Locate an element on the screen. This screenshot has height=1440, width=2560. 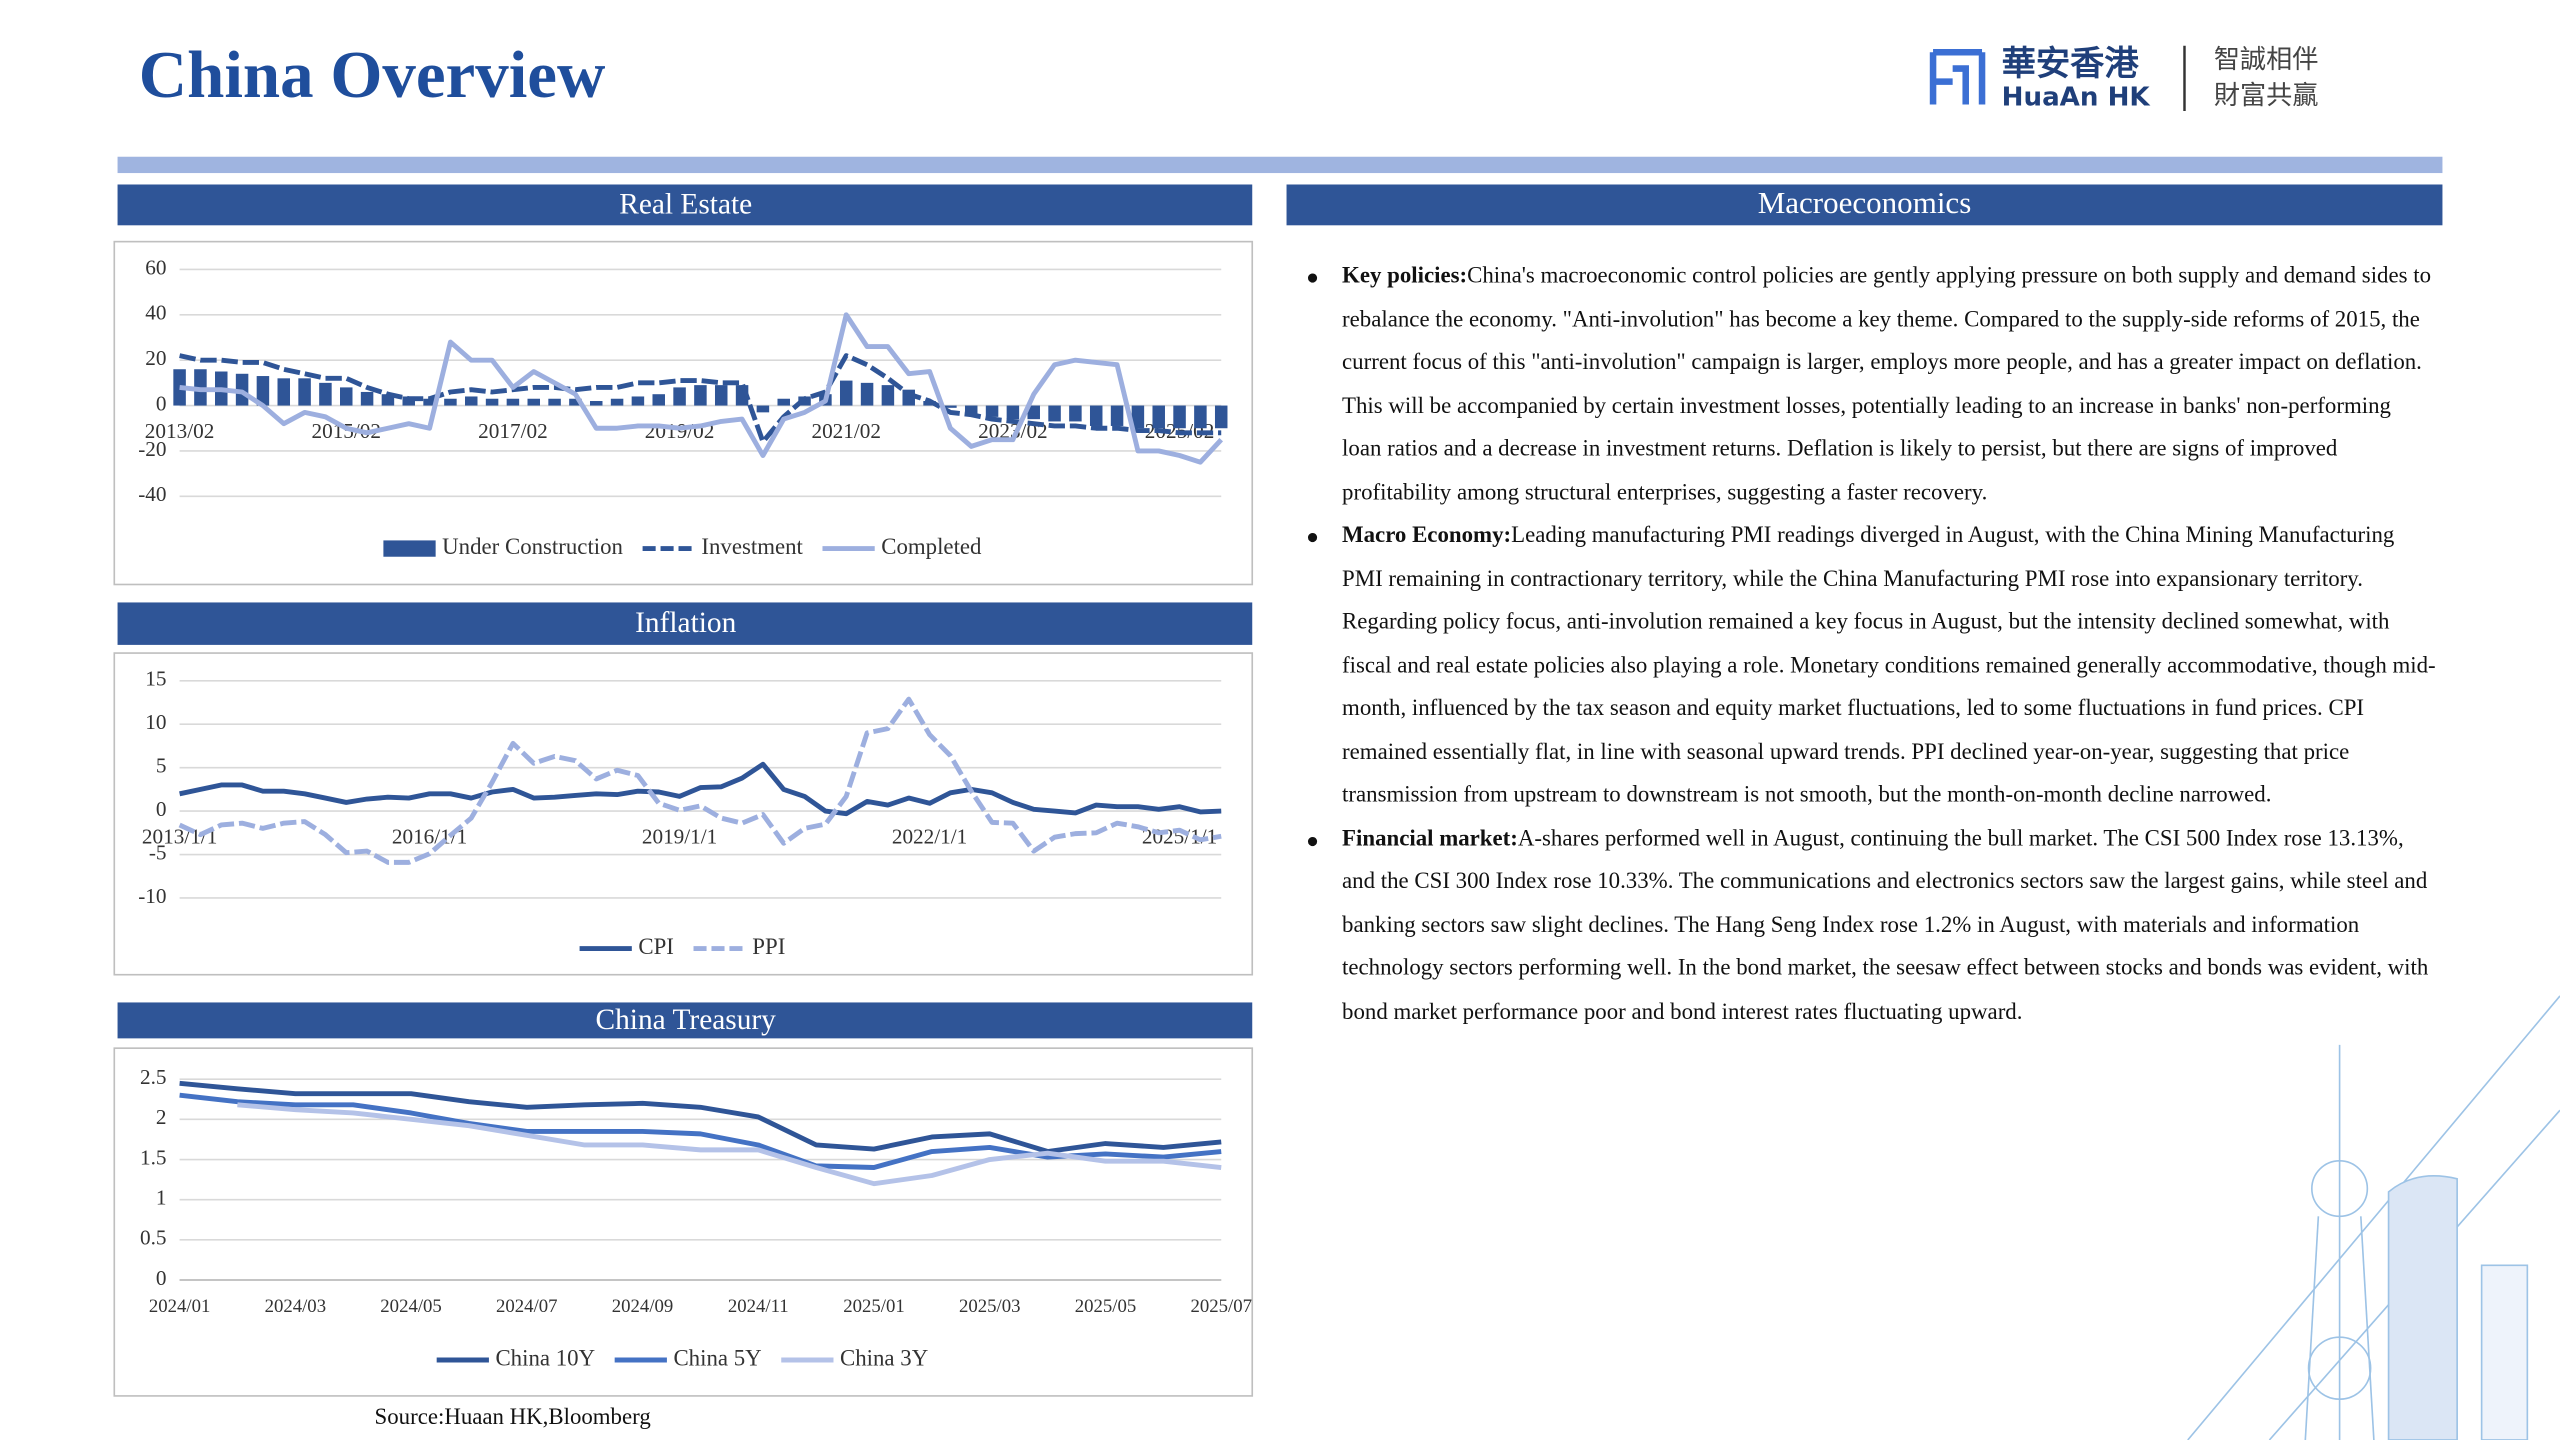
y-tick-label: -5 is located at coordinates (158, 852).